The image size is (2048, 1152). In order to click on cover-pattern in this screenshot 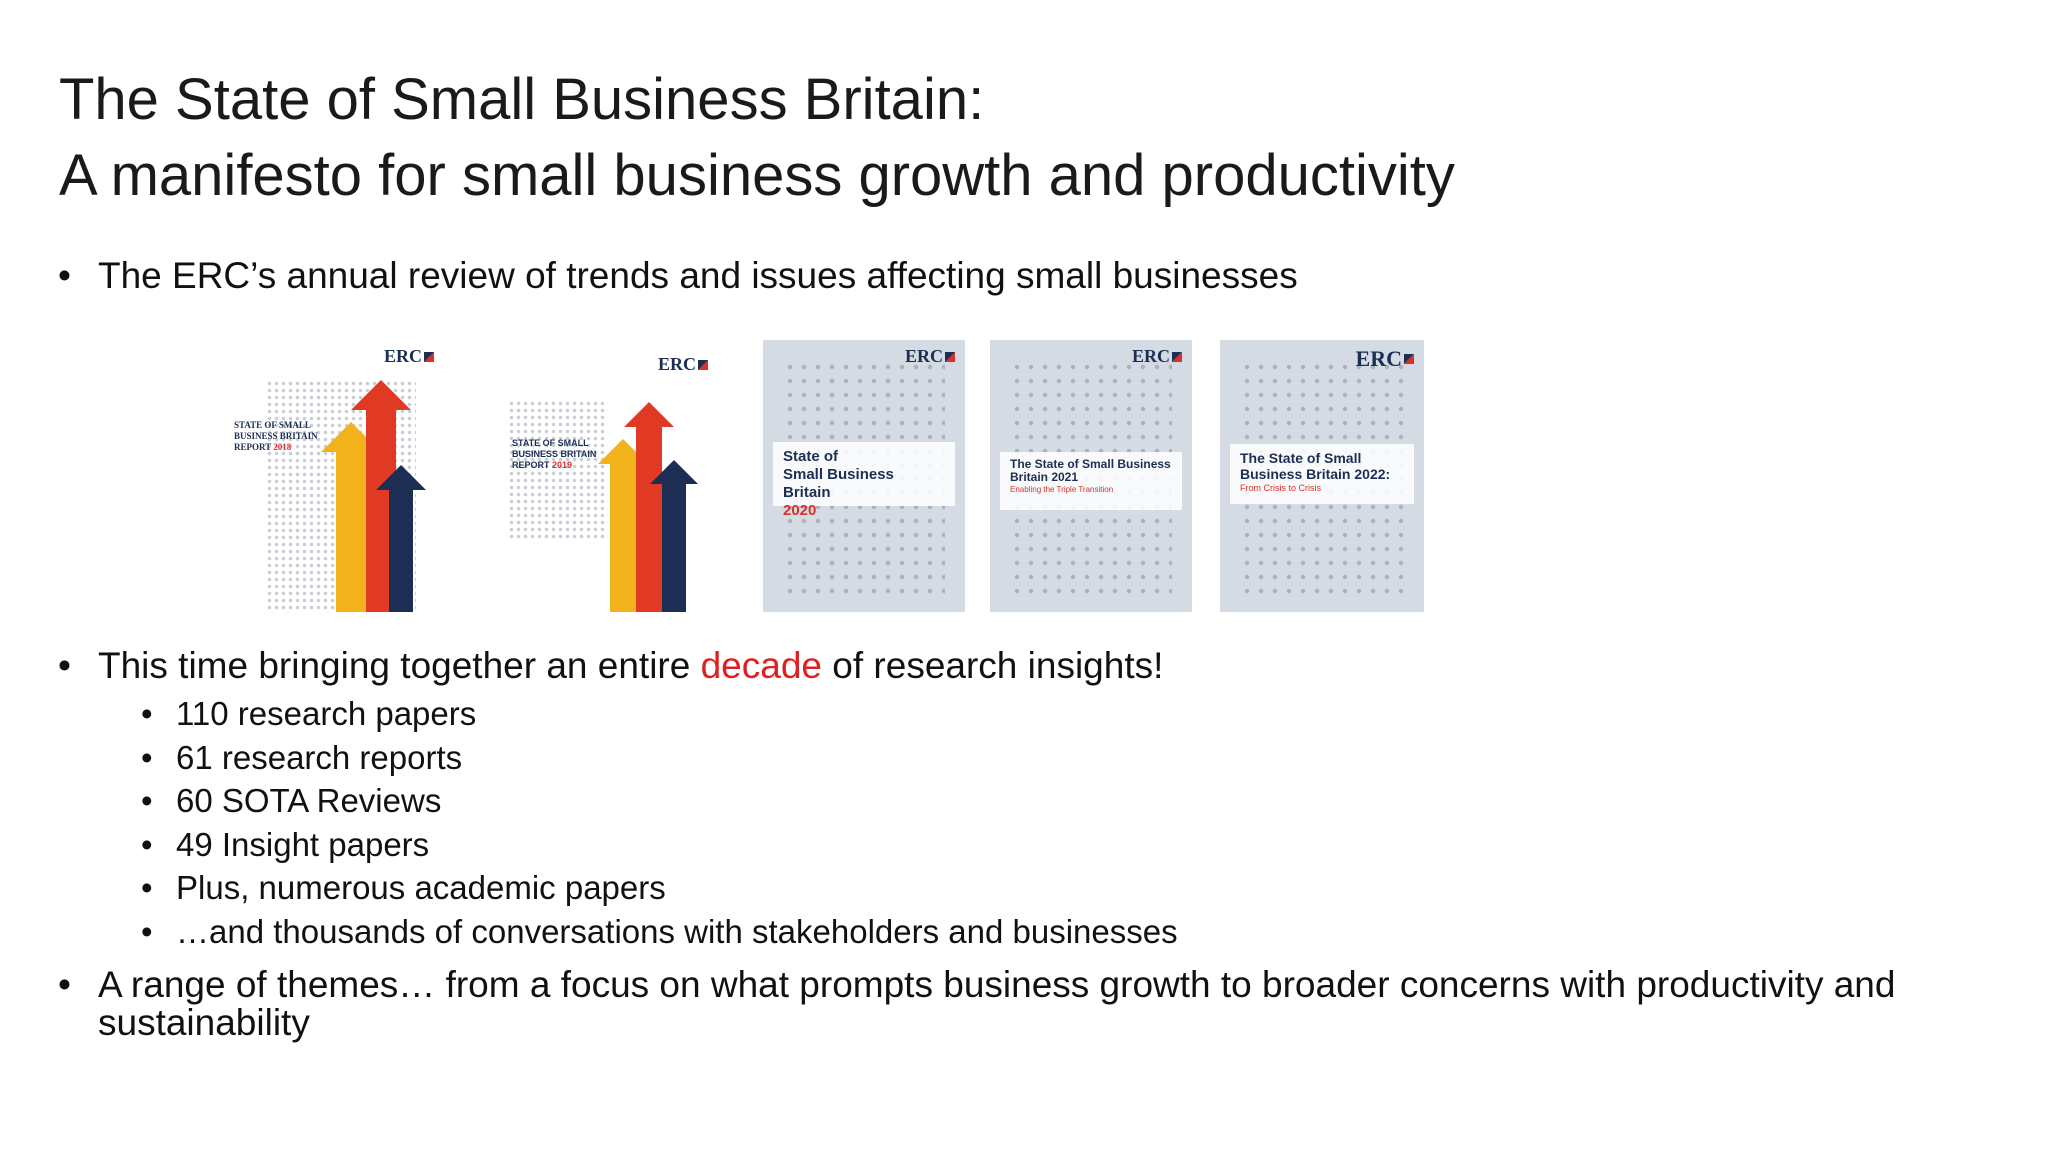, I will do `click(558, 470)`.